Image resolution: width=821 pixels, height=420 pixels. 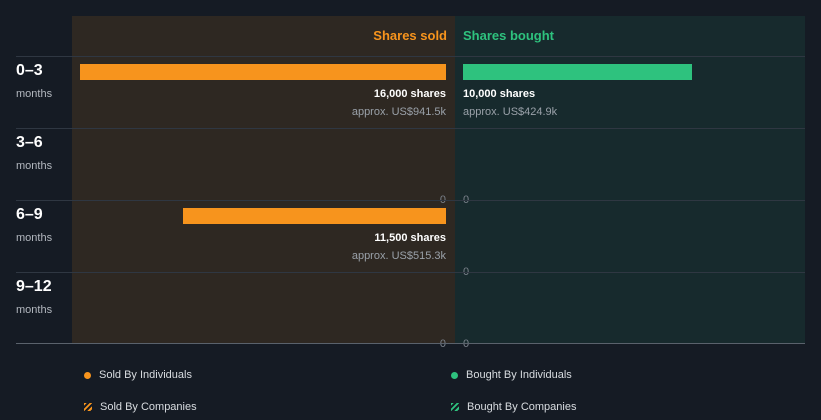 What do you see at coordinates (398, 112) in the screenshot?
I see `sold-value-label: approx. US$941.5k` at bounding box center [398, 112].